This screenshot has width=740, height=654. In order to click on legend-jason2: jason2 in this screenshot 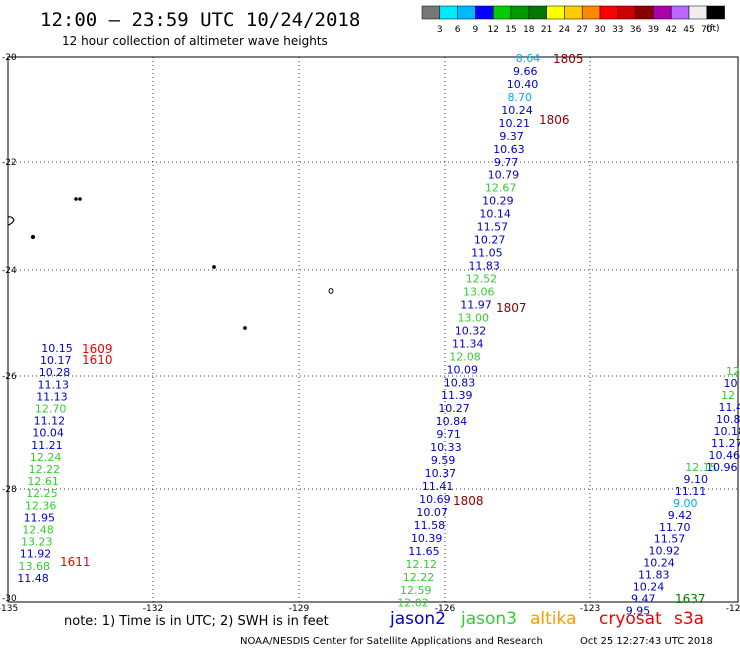, I will do `click(417, 619)`.